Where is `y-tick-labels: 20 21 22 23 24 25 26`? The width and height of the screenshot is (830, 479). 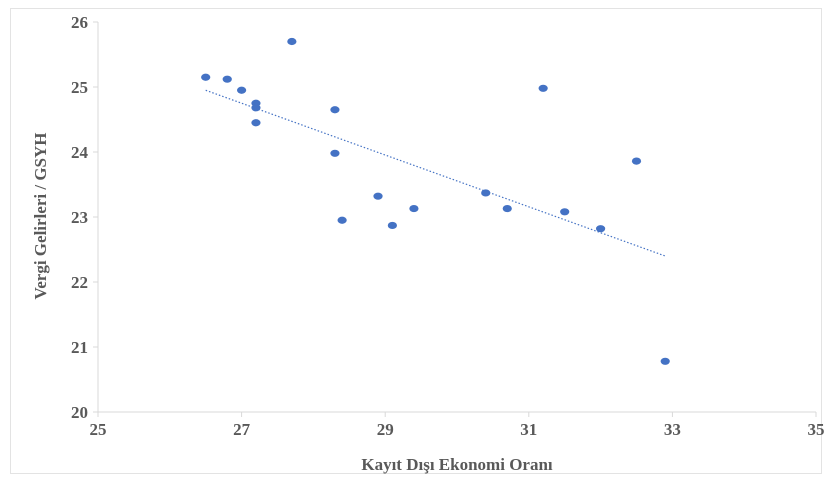 y-tick-labels: 20 21 22 23 24 25 26 is located at coordinates (80, 217).